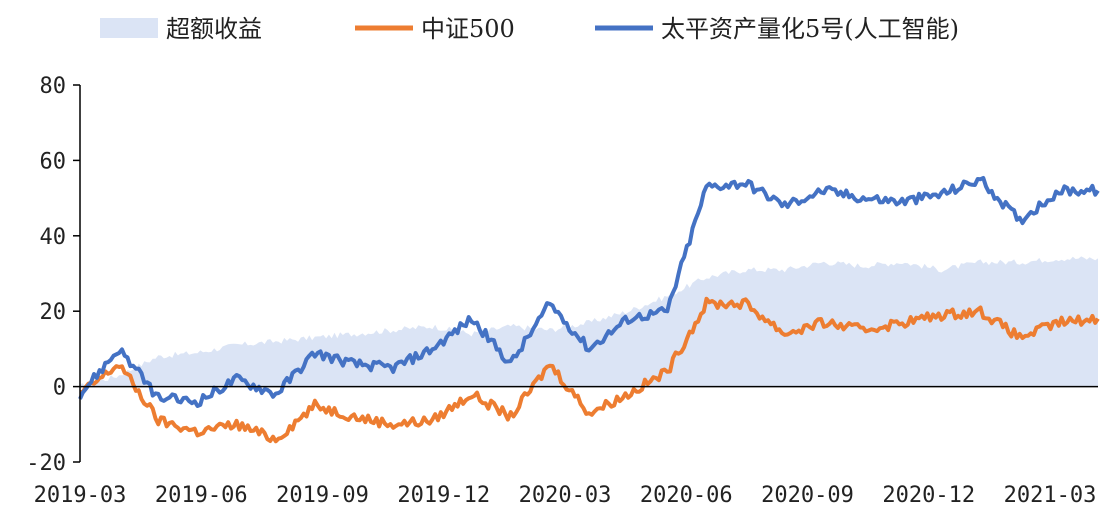 Image resolution: width=1113 pixels, height=516 pixels. What do you see at coordinates (53, 237) in the screenshot?
I see `y-tick-label: 40` at bounding box center [53, 237].